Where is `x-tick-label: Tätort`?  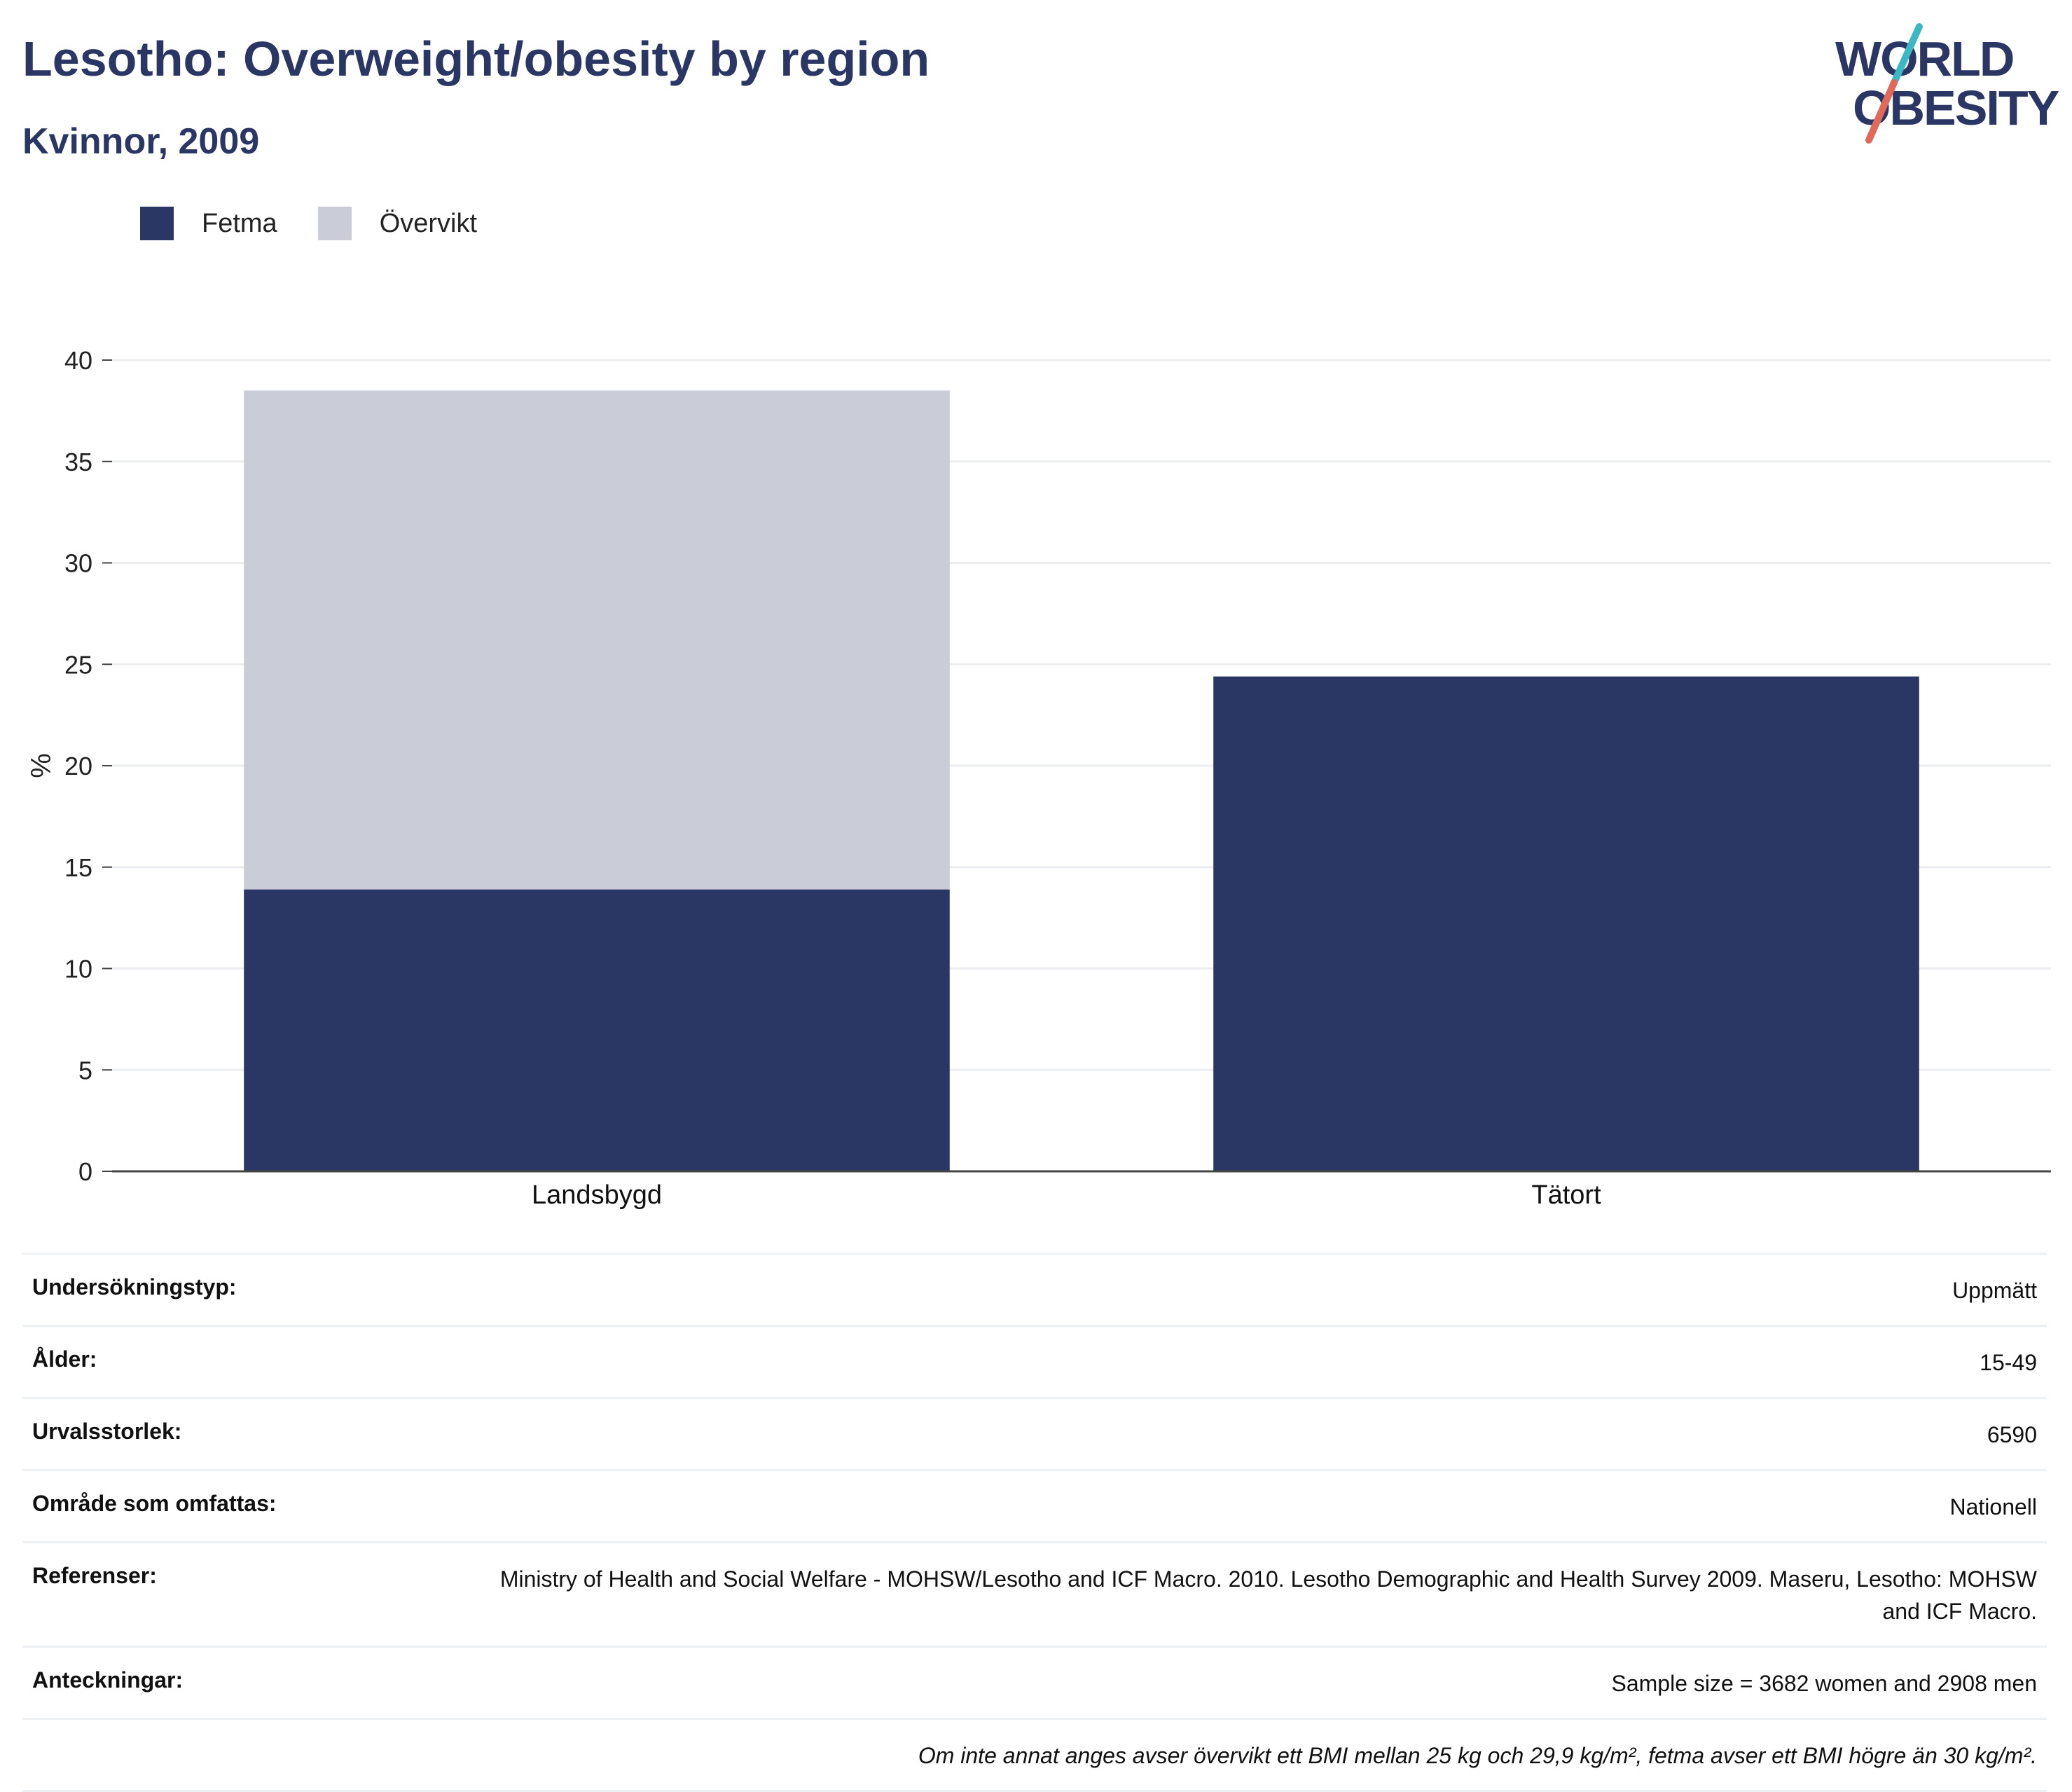
x-tick-label: Tätort is located at coordinates (1566, 1195).